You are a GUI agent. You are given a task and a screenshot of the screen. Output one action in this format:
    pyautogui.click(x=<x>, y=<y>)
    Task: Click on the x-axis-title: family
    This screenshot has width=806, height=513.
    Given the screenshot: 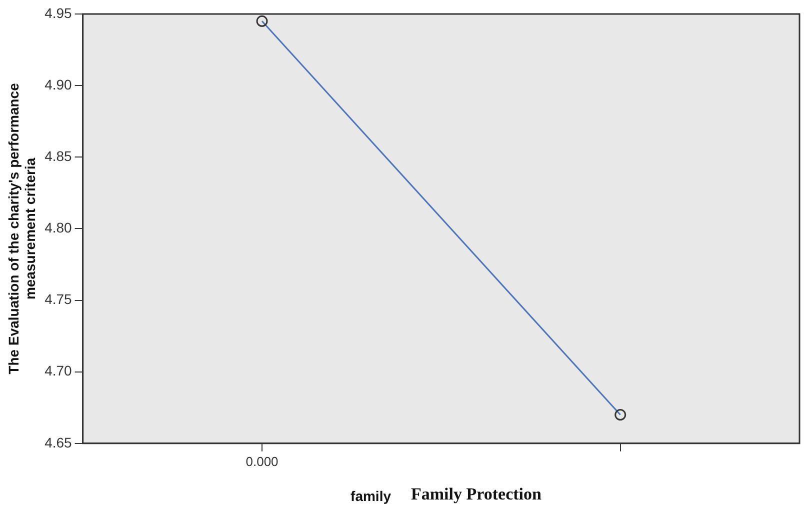 What is the action you would take?
    pyautogui.click(x=371, y=496)
    